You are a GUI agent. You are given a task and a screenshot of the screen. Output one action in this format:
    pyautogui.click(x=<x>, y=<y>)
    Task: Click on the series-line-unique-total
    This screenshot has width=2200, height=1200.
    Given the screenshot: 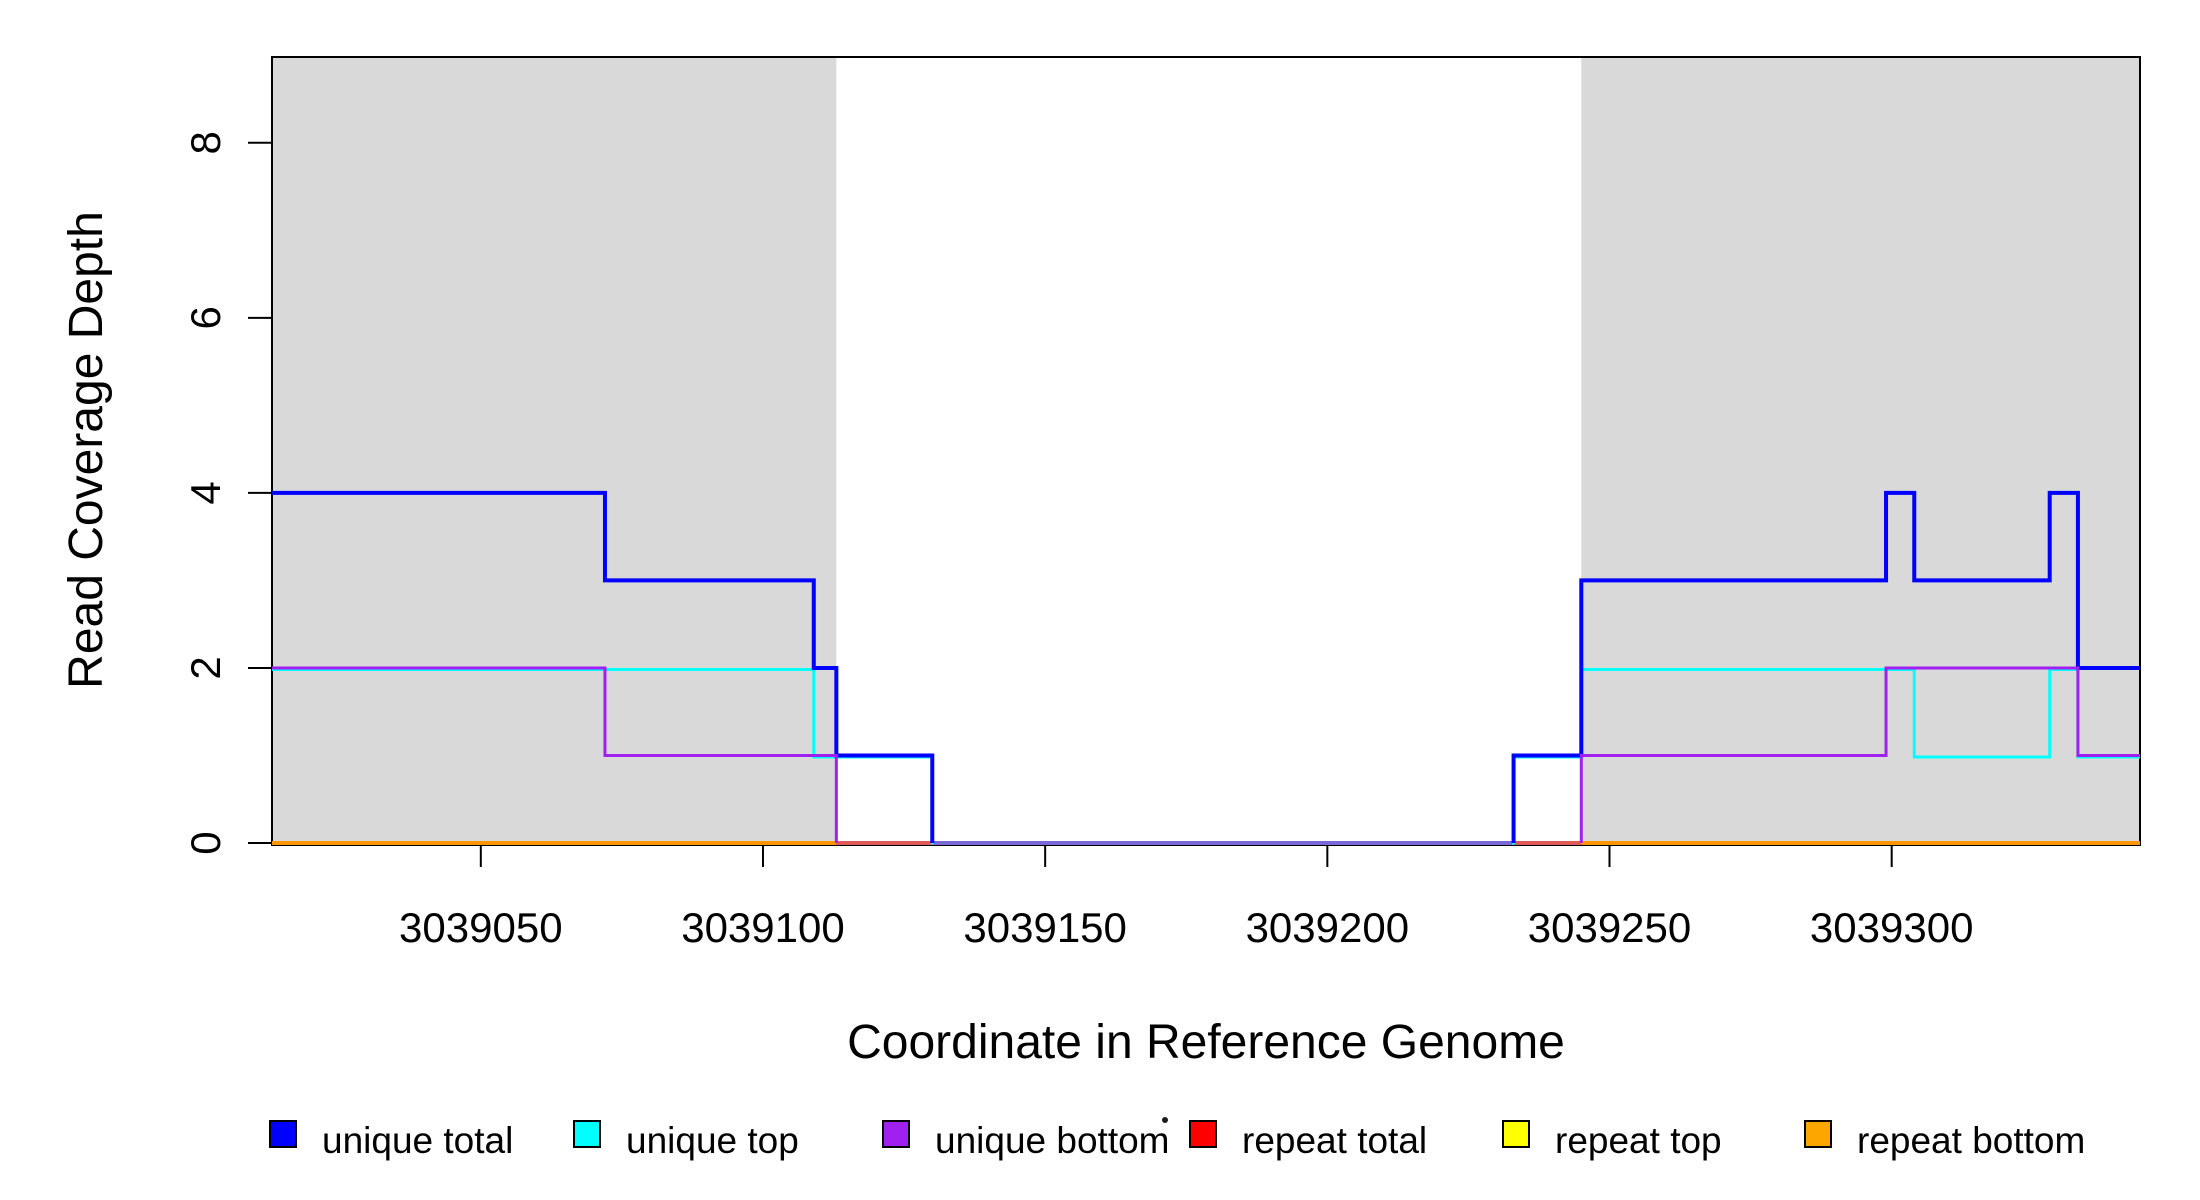 What is the action you would take?
    pyautogui.click(x=603, y=666)
    